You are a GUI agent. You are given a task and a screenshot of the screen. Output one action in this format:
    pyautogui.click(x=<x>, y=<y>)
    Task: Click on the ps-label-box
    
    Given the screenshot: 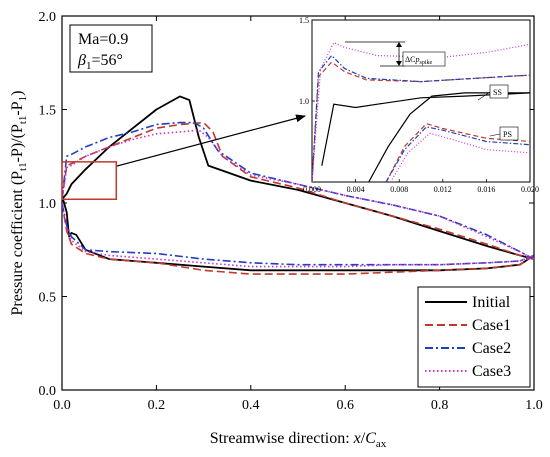 What is the action you would take?
    pyautogui.click(x=509, y=133)
    